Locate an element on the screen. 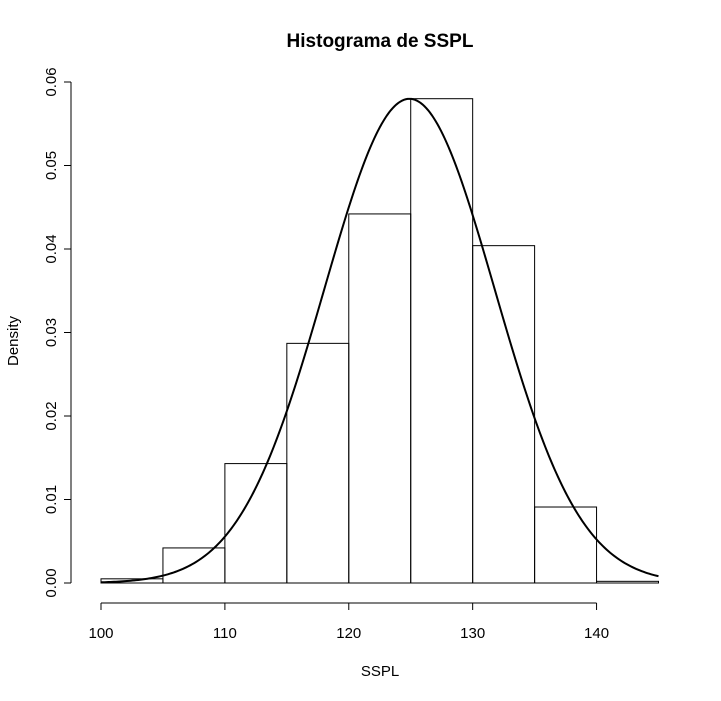  chart-title: Histograma de SSPL is located at coordinates (380, 41).